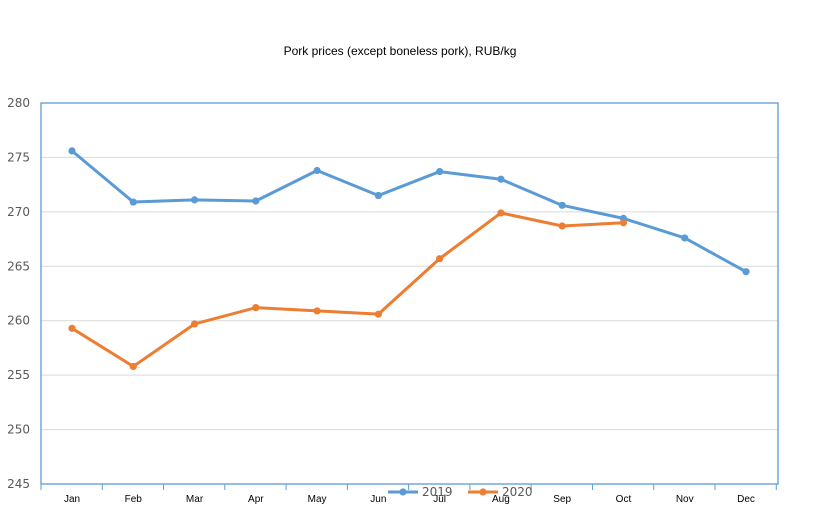  What do you see at coordinates (18, 293) in the screenshot?
I see `y-axis-ticks: 245 250 255 260 265 270 275 280` at bounding box center [18, 293].